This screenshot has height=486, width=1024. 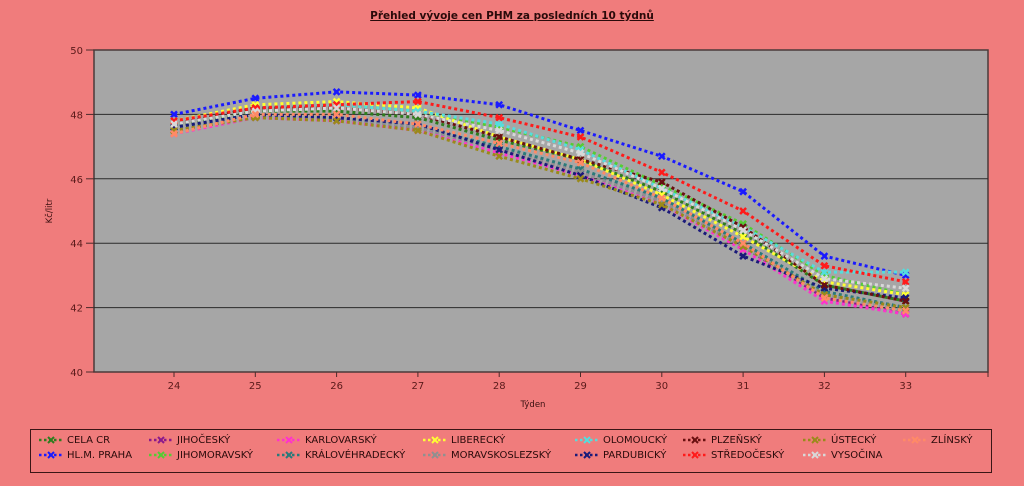 What do you see at coordinates (76, 373) in the screenshot?
I see `y-tick-label: 40` at bounding box center [76, 373].